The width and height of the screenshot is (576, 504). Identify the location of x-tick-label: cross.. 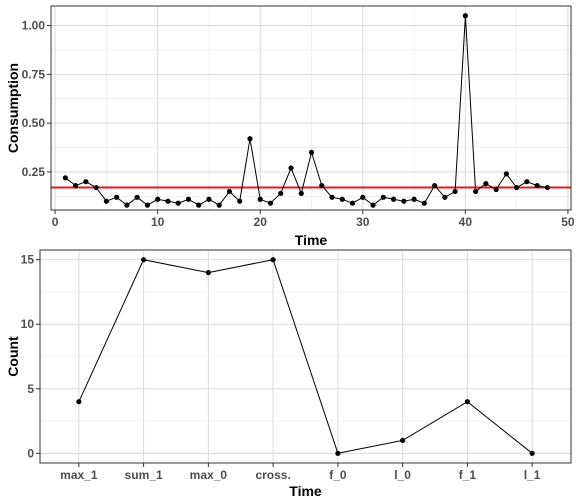
(272, 475).